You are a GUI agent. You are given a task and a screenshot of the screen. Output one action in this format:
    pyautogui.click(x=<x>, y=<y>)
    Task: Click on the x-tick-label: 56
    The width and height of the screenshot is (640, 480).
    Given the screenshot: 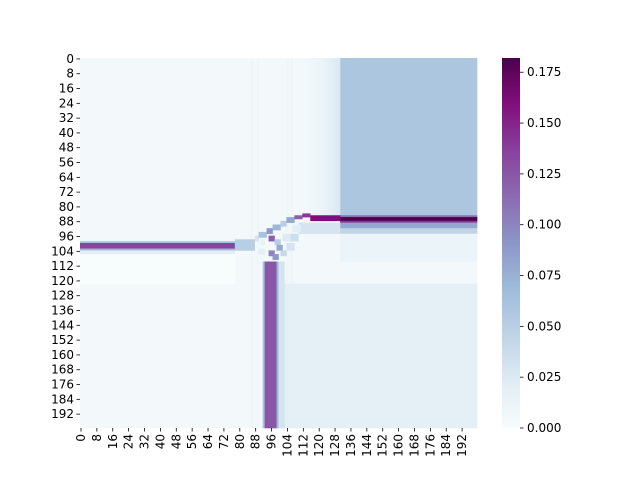 What is the action you would take?
    pyautogui.click(x=192, y=441)
    